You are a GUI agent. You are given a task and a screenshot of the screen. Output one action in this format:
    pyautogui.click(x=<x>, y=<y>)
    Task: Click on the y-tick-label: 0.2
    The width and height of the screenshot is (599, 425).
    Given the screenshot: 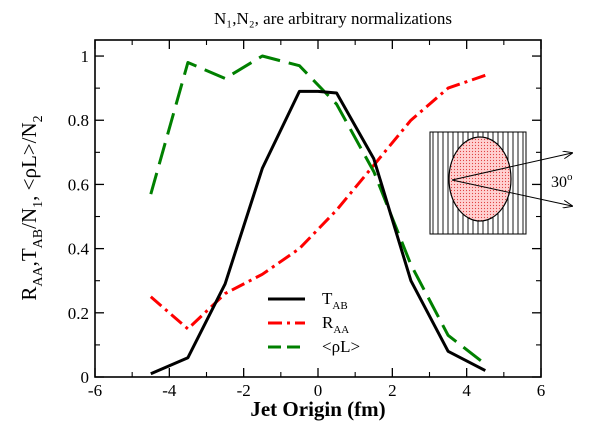 What is the action you would take?
    pyautogui.click(x=78, y=313)
    